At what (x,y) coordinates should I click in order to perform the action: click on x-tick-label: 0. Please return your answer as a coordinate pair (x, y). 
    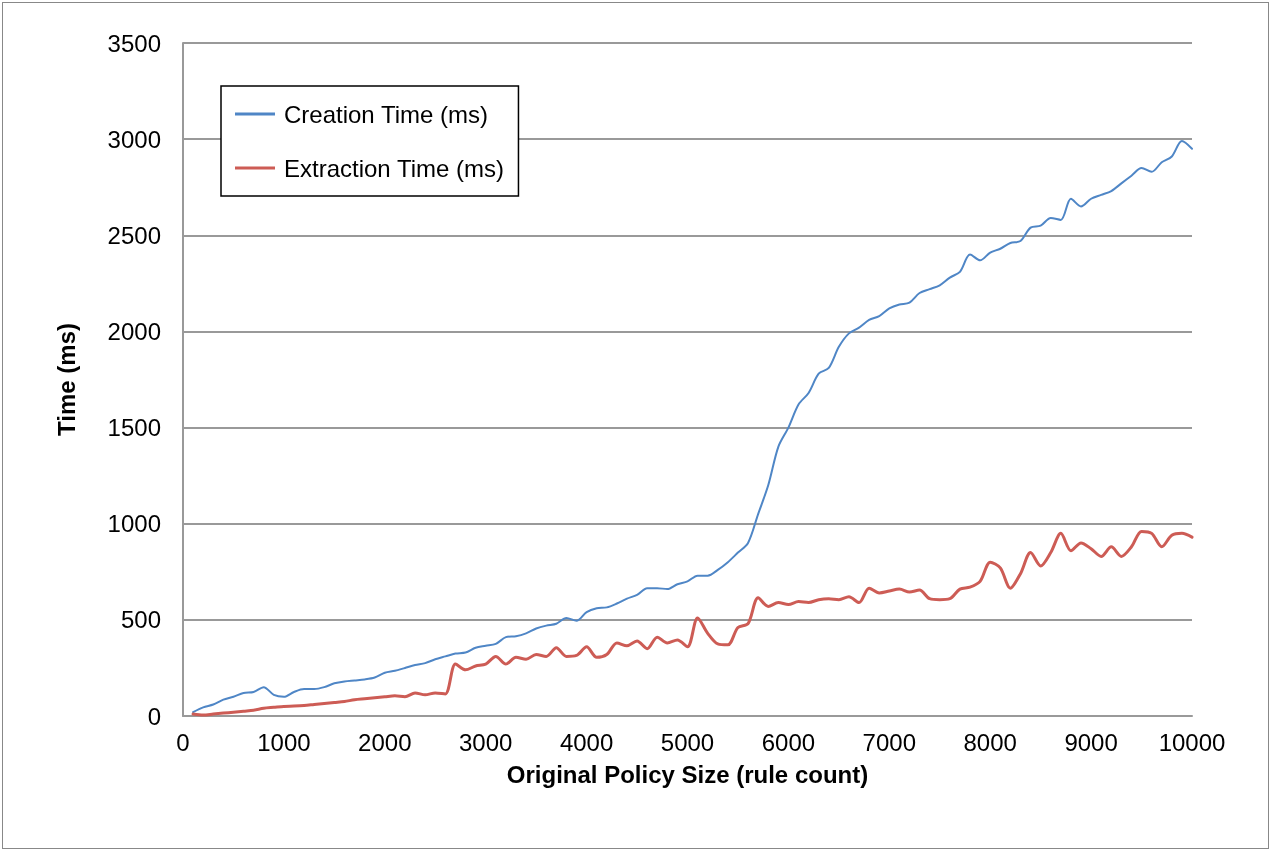
    Looking at the image, I should click on (183, 742).